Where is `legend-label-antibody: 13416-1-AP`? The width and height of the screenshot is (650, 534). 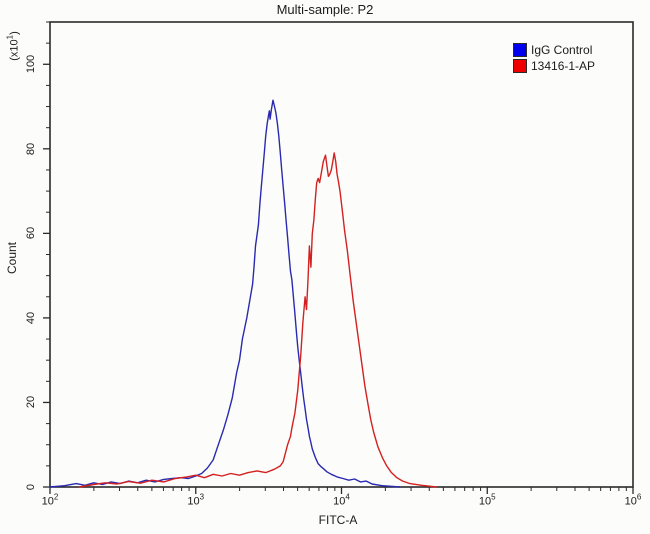 legend-label-antibody: 13416-1-AP is located at coordinates (563, 66).